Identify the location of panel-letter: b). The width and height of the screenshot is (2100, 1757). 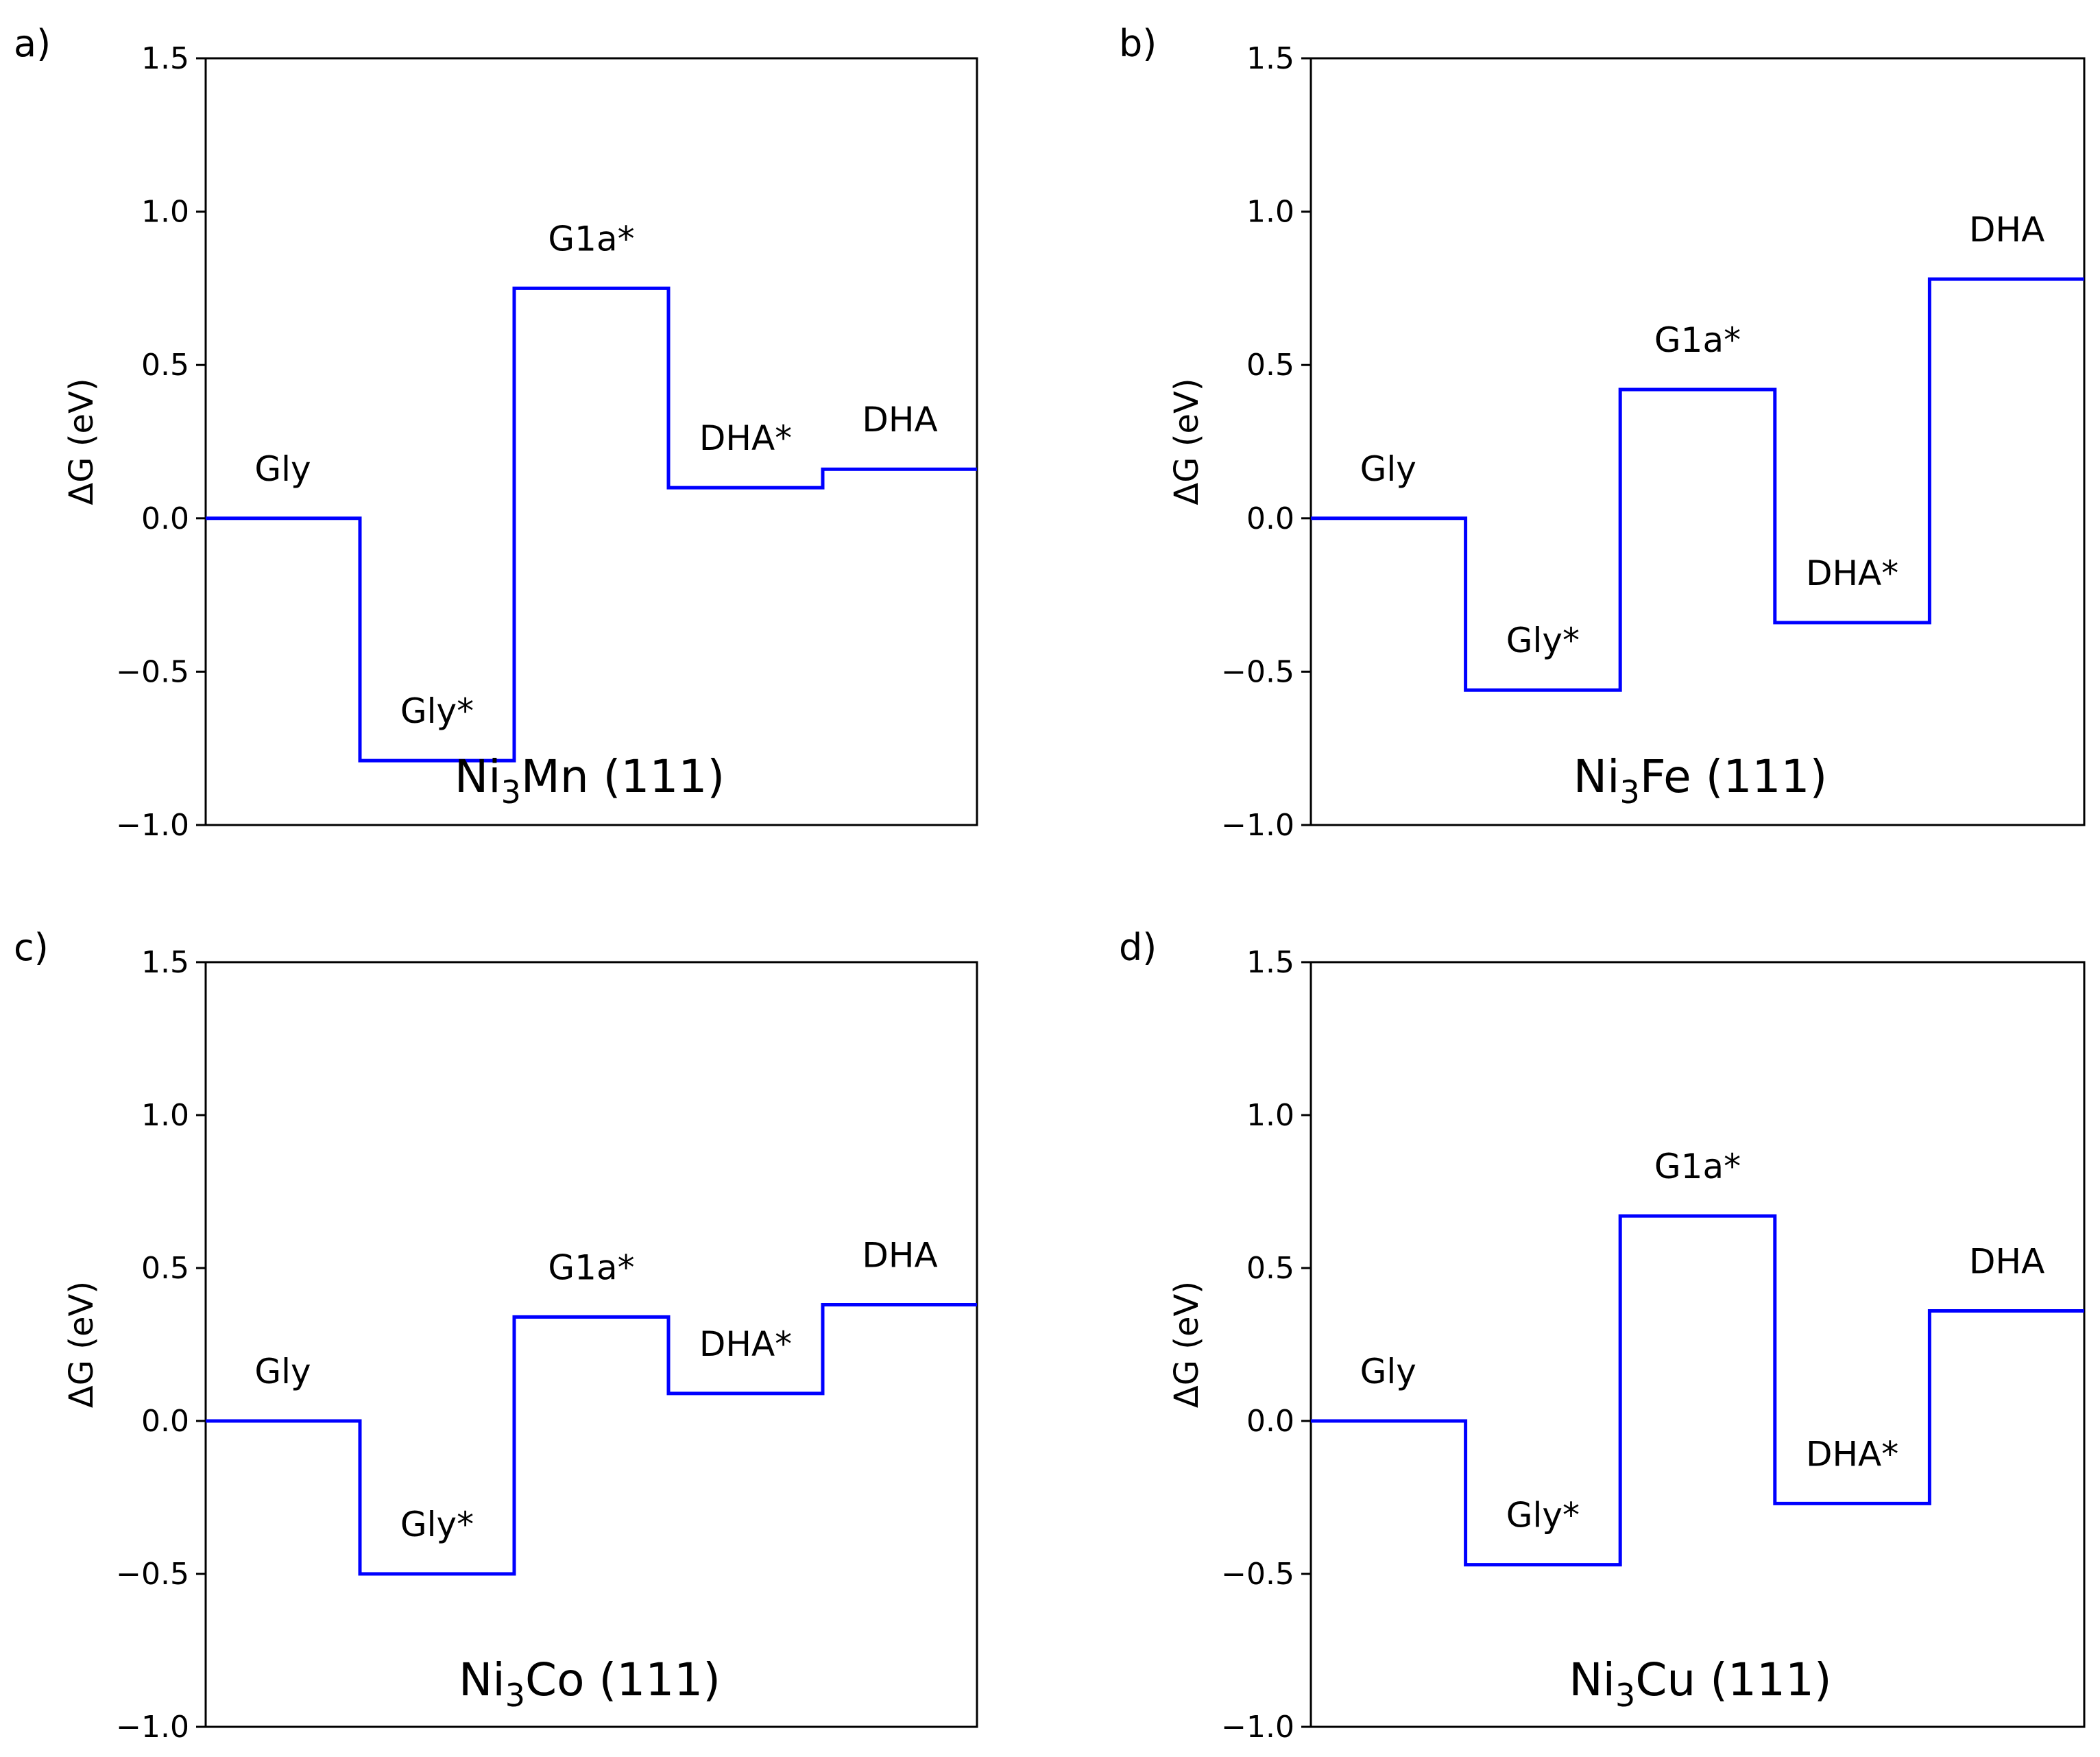
(1138, 43).